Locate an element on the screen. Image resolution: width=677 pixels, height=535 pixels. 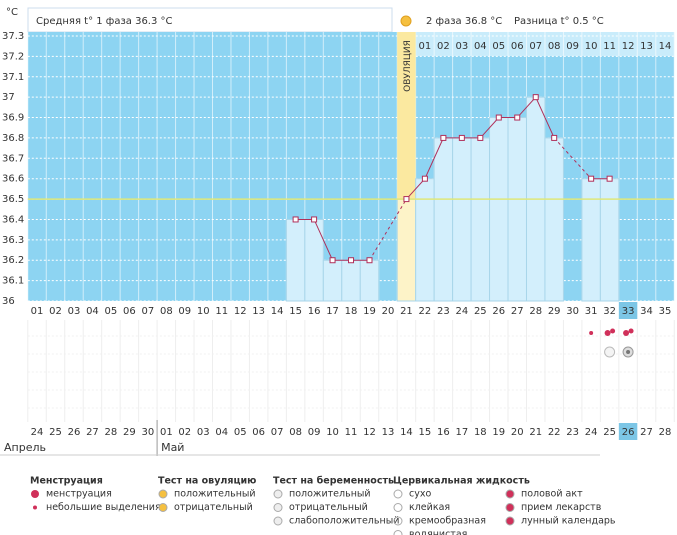
phase2-day: 02 is located at coordinates (443, 46).